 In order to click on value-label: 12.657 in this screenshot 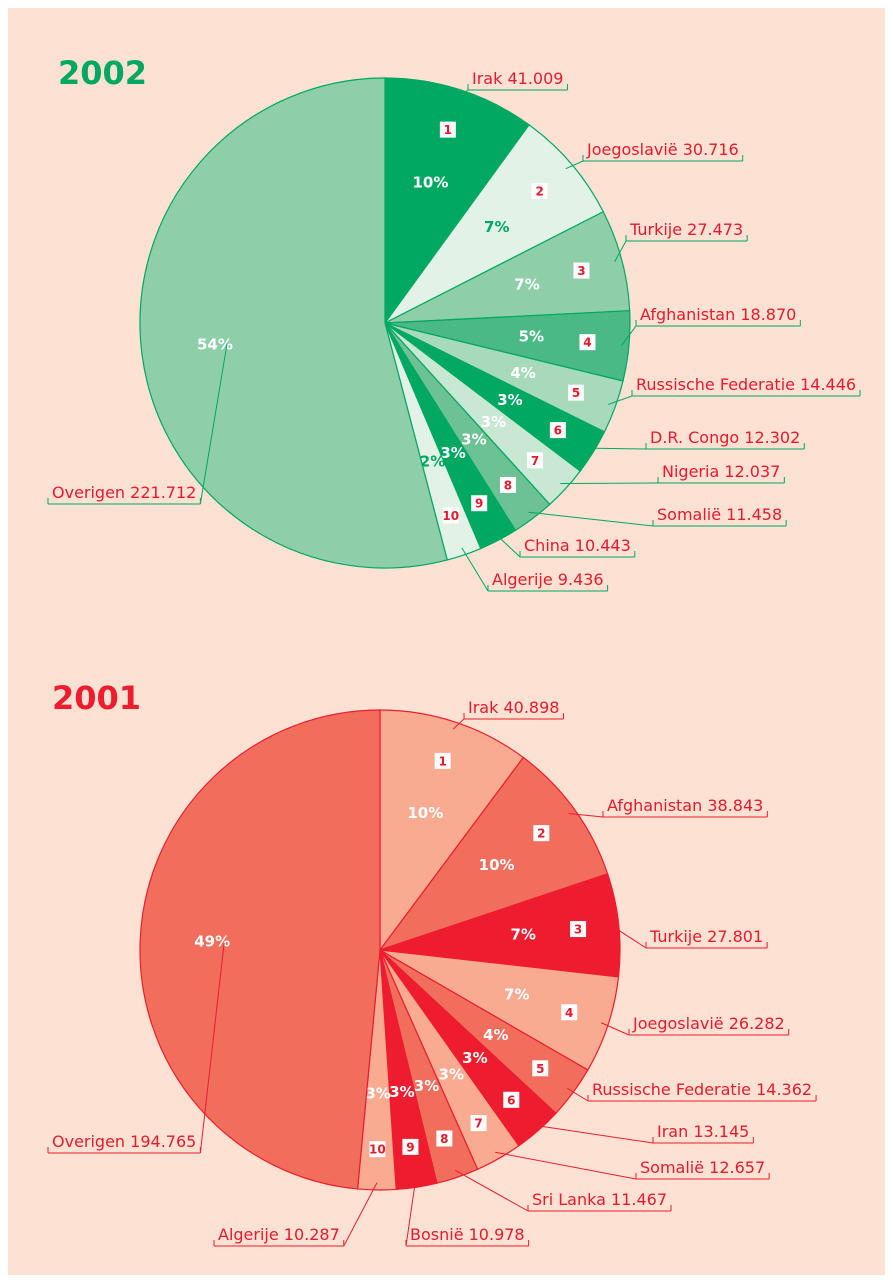, I will do `click(737, 1167)`.